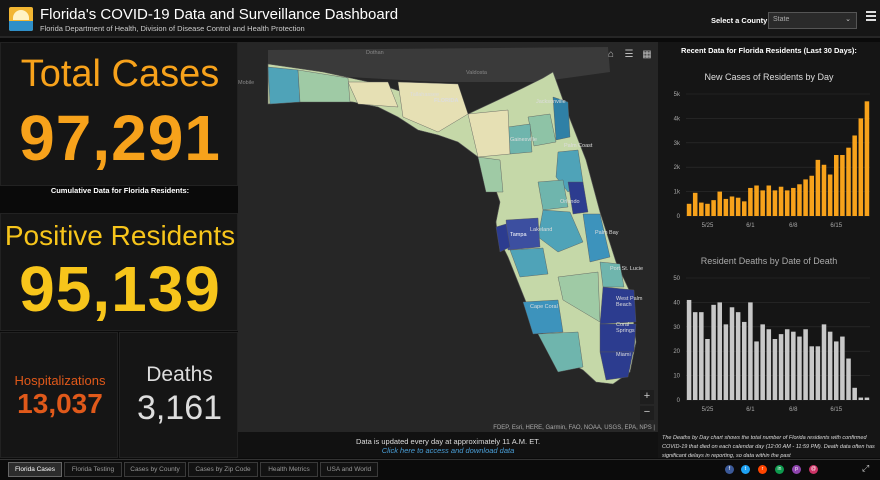 Image resolution: width=880 pixels, height=480 pixels. I want to click on cases-x-tick: 6/8, so click(793, 226).